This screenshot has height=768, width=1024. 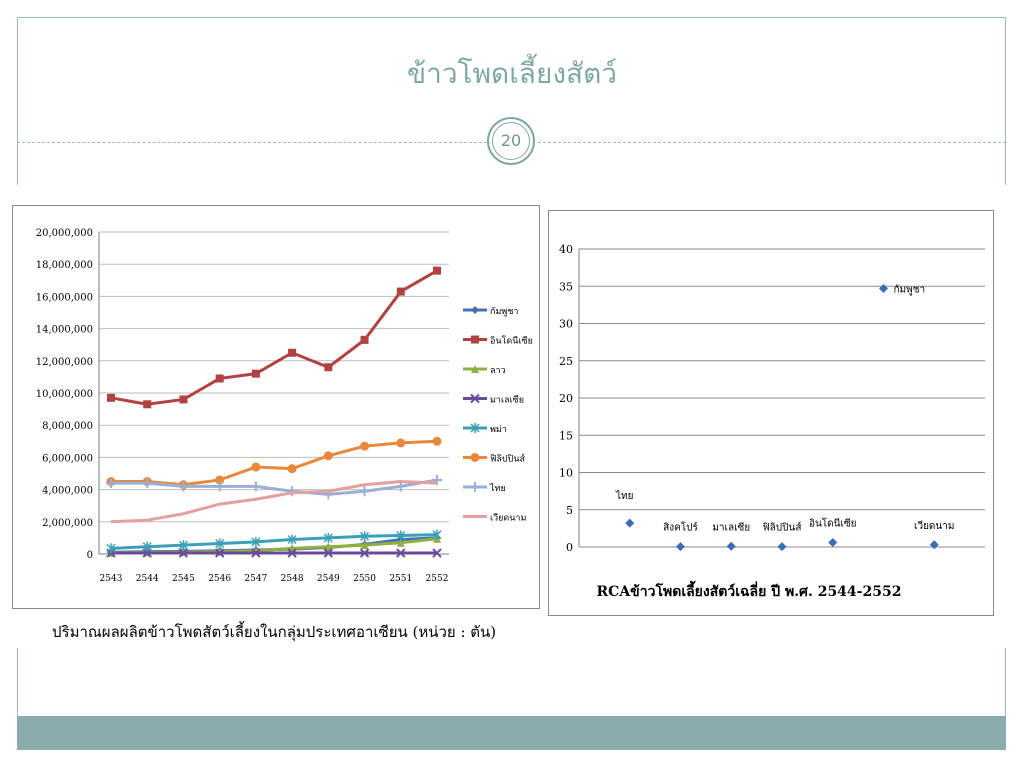 What do you see at coordinates (67, 491) in the screenshot?
I see `y-tick-label: 4,000,000` at bounding box center [67, 491].